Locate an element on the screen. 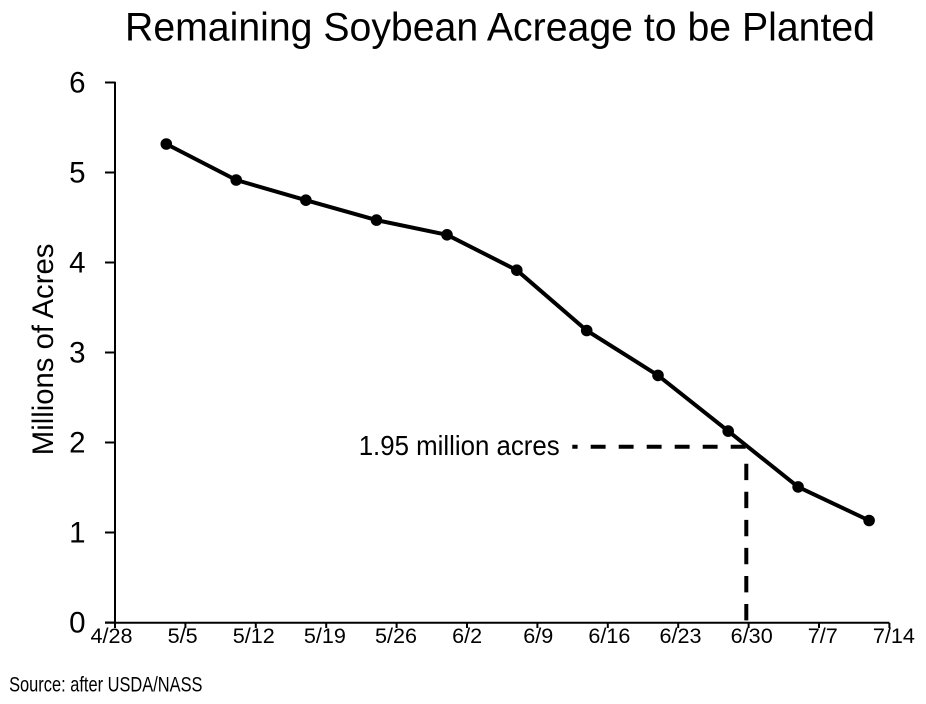 Image resolution: width=926 pixels, height=704 pixels. svg-text: 5/5 is located at coordinates (183, 635).